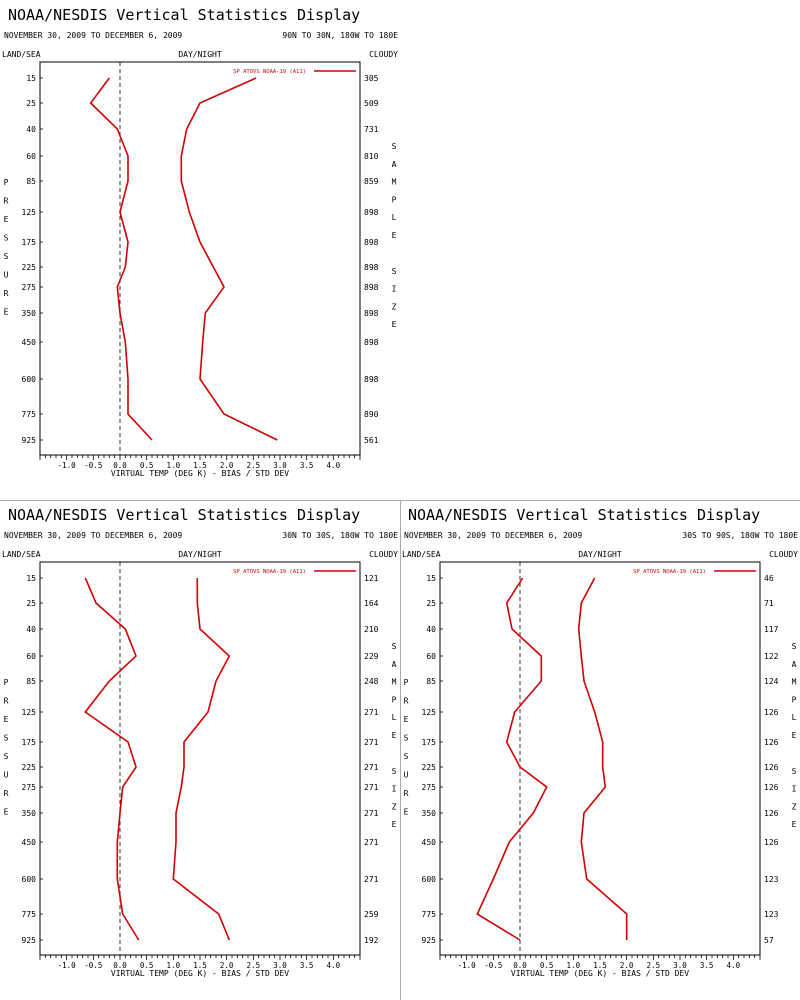  Describe the element at coordinates (29, 879) in the screenshot. I see `pressure-level-label: 600` at that location.